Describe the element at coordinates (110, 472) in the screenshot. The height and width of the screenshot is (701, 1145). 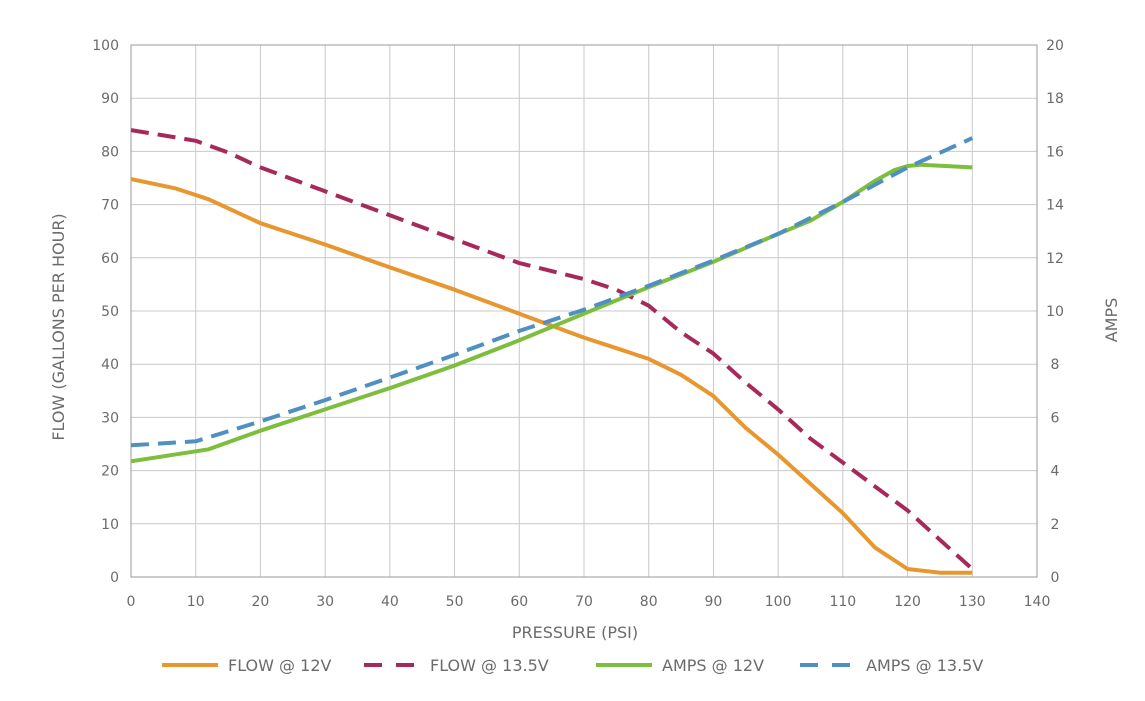
I see `y-tick-label: 20` at that location.